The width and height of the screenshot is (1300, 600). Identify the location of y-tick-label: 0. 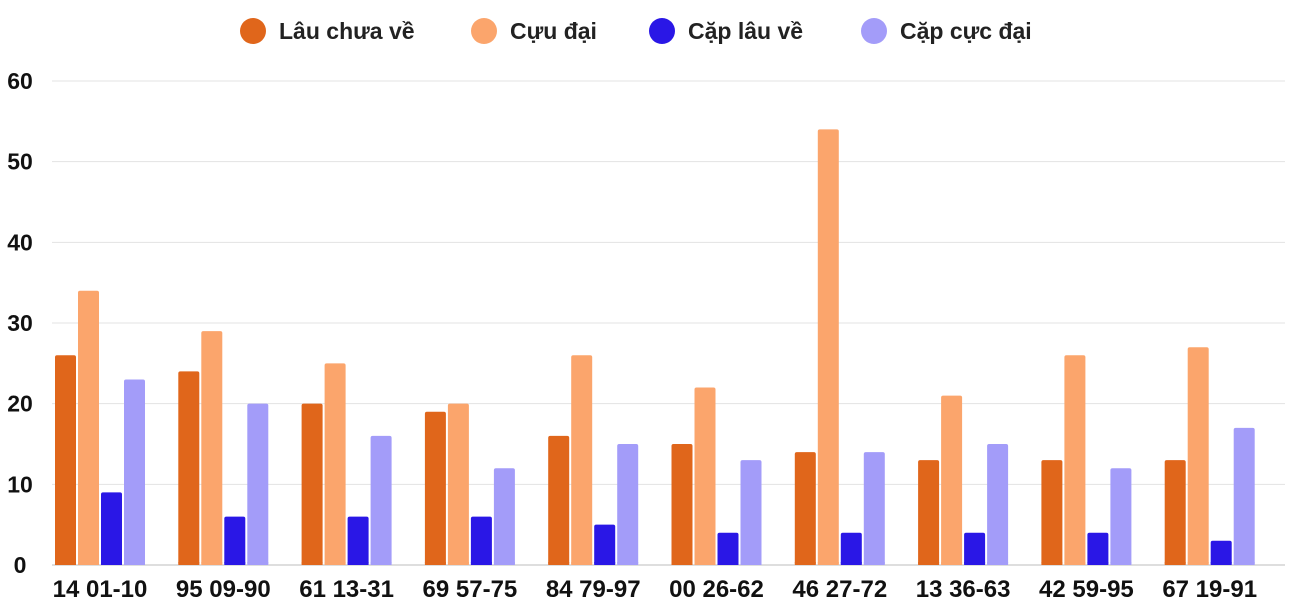
(20, 565).